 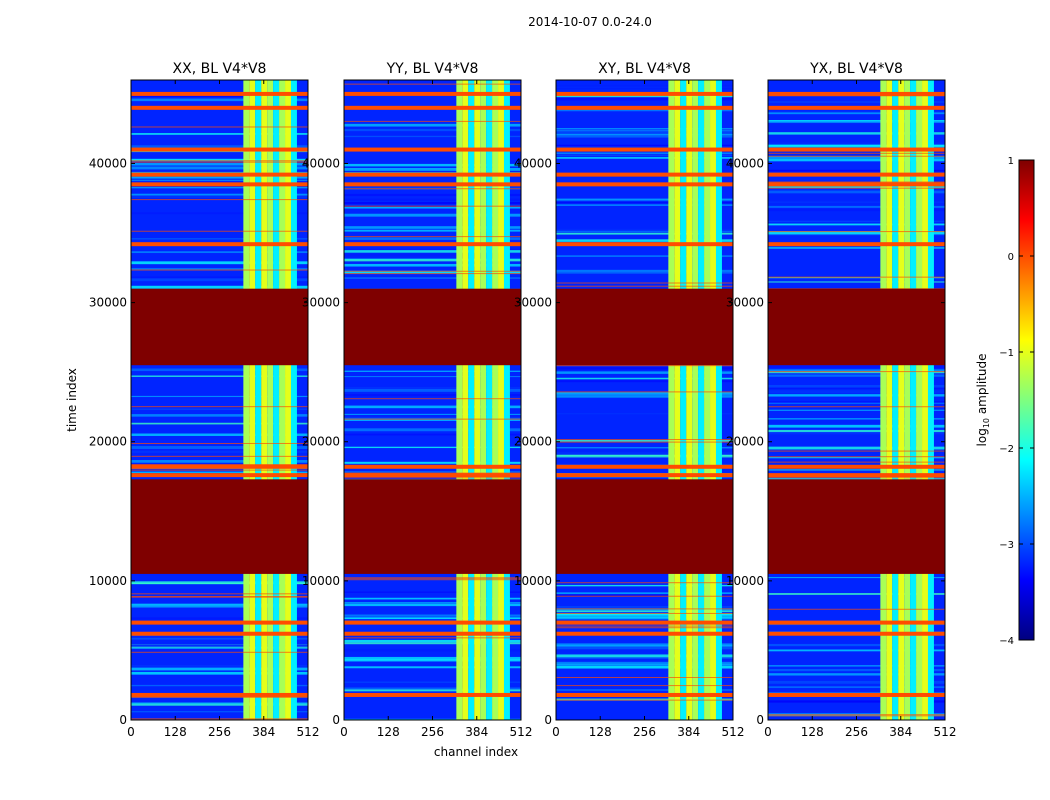 I want to click on panel-title: YY, BL V4*V8, so click(x=432, y=69).